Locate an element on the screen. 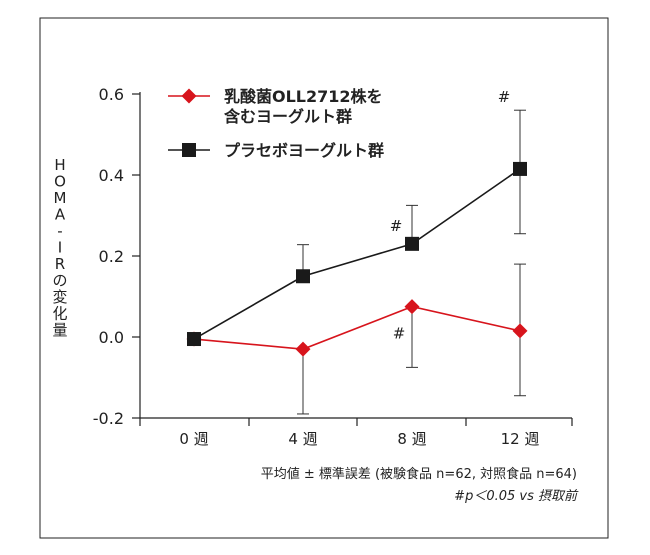 This screenshot has width=650, height=555. significance-annotations: # # # is located at coordinates (450, 215).